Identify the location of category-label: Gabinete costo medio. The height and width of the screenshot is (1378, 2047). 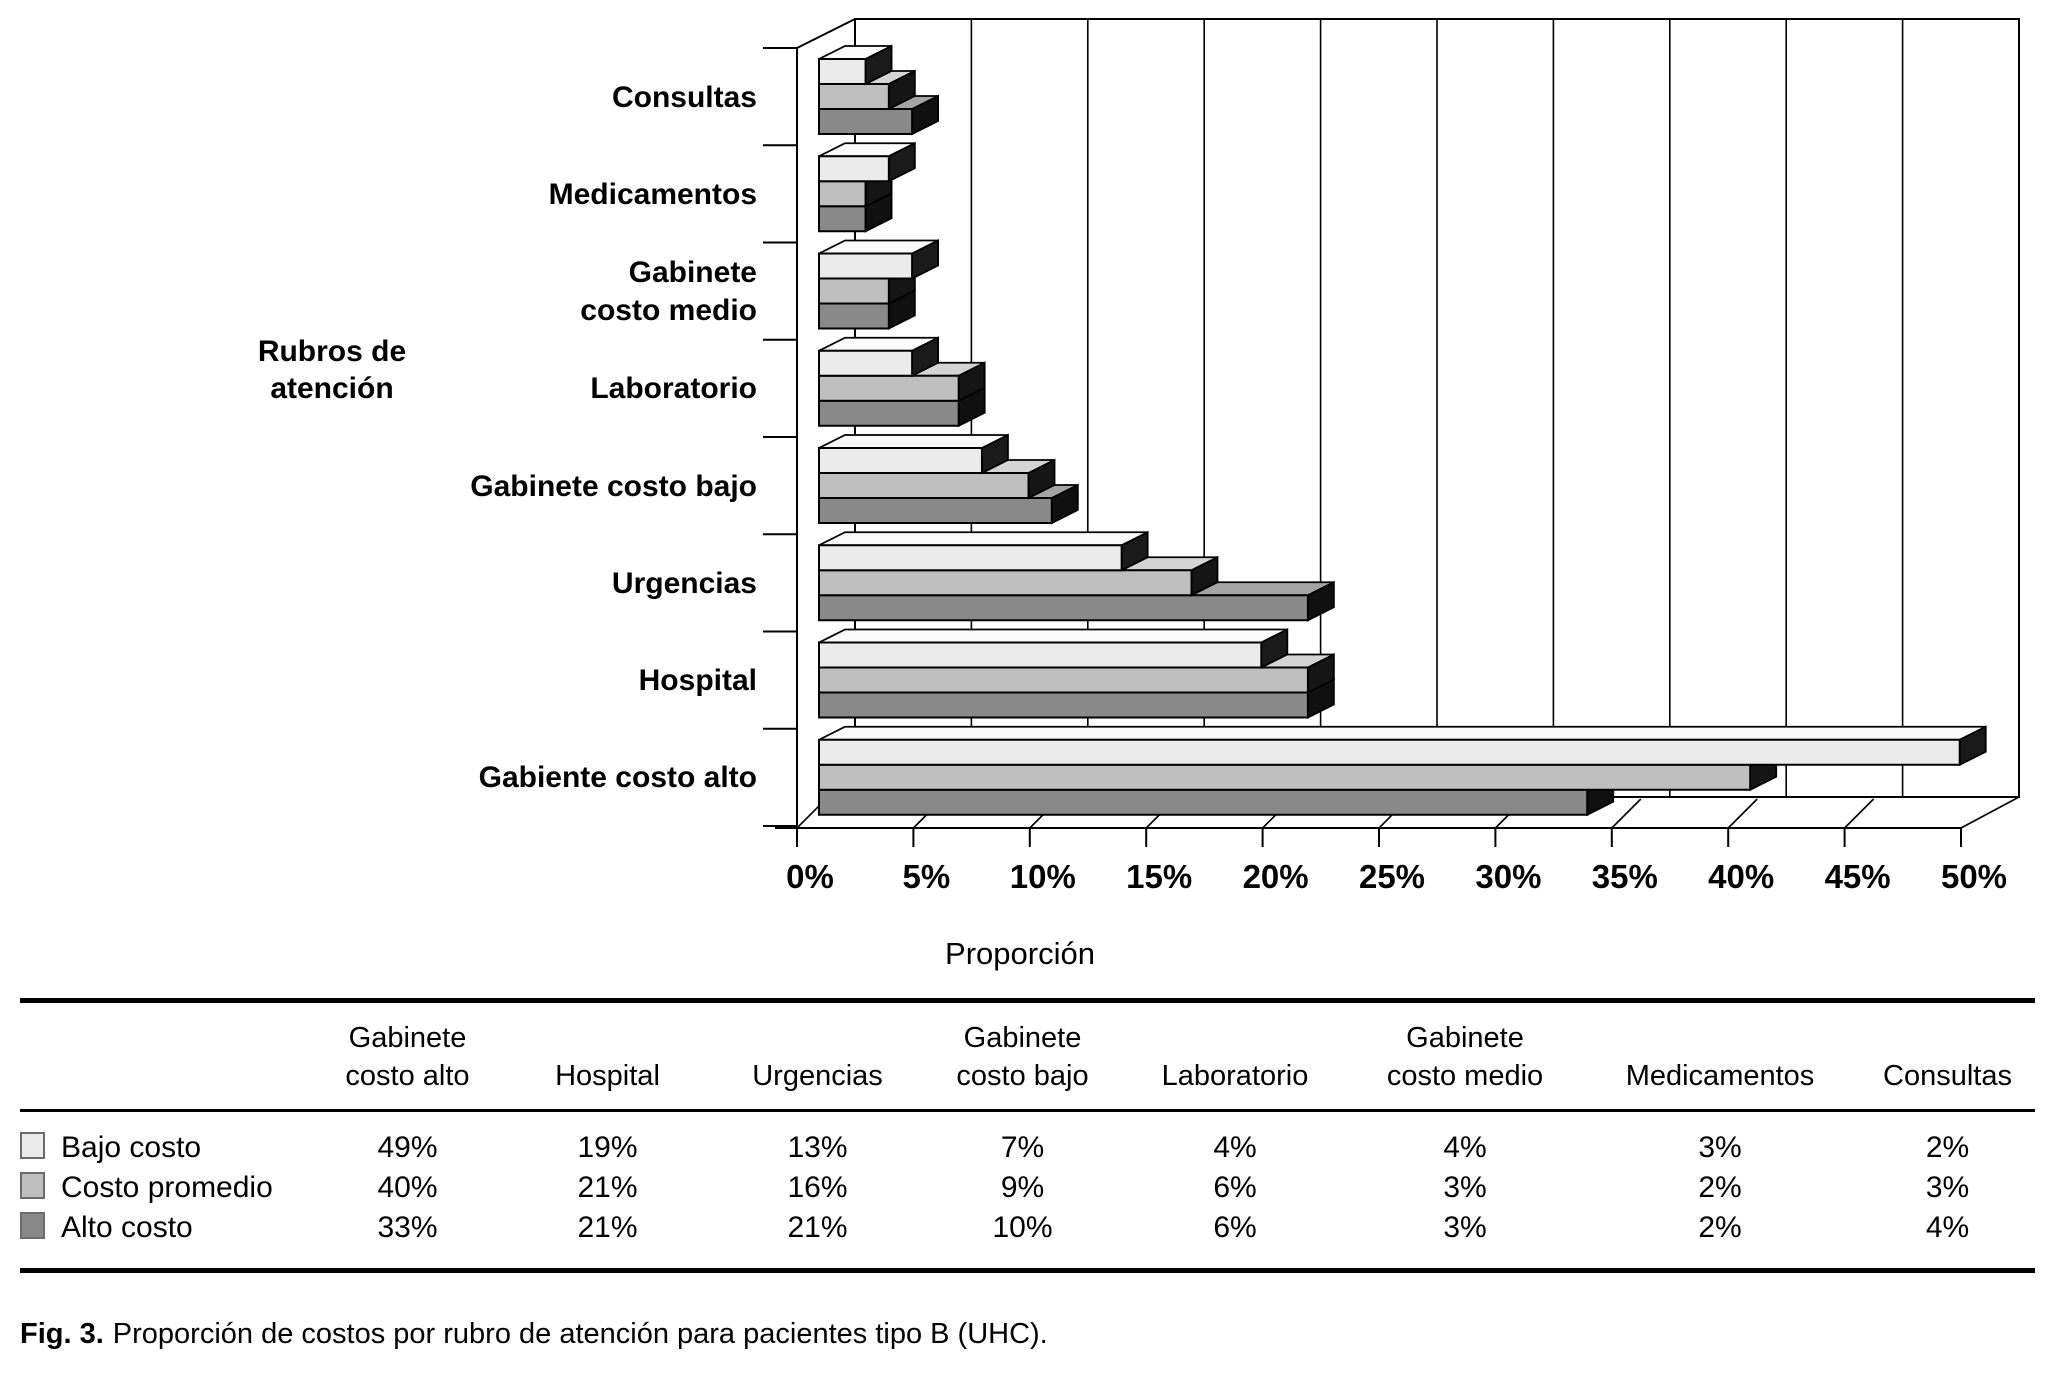
(668, 292).